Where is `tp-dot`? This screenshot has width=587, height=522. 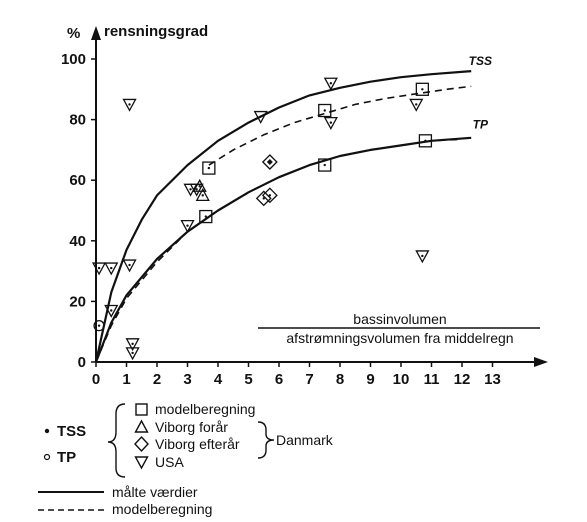 tp-dot is located at coordinates (47, 457).